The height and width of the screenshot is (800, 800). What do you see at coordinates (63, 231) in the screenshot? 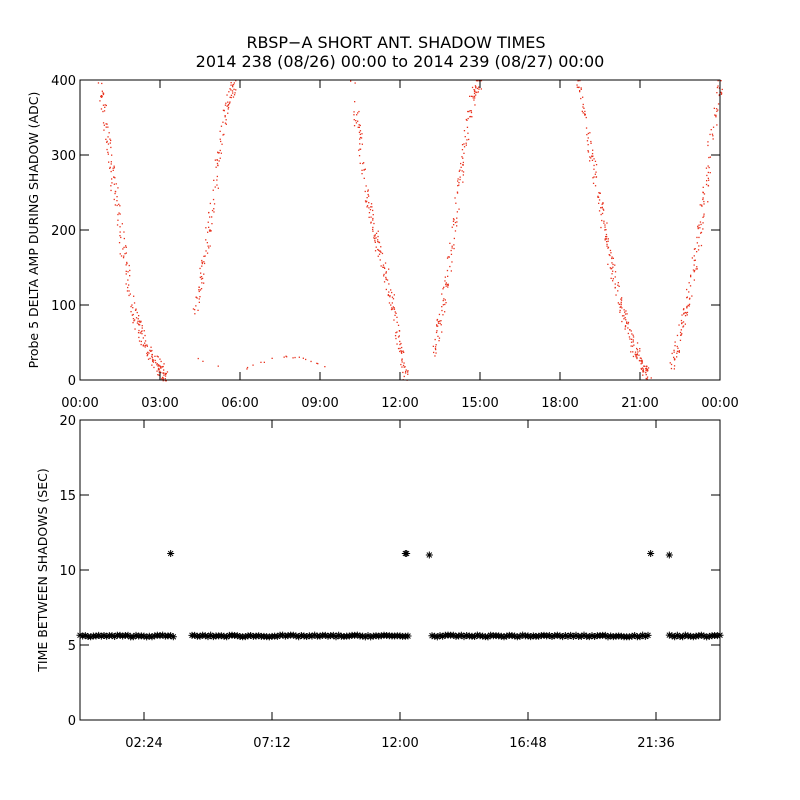
I see `y-tick-label: 200` at bounding box center [63, 231].